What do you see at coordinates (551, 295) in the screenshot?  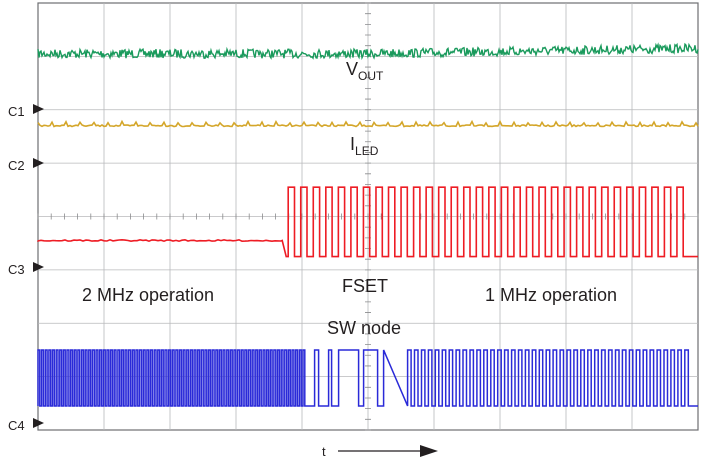 I see `annotation-1mhz: 1 MHz operation` at bounding box center [551, 295].